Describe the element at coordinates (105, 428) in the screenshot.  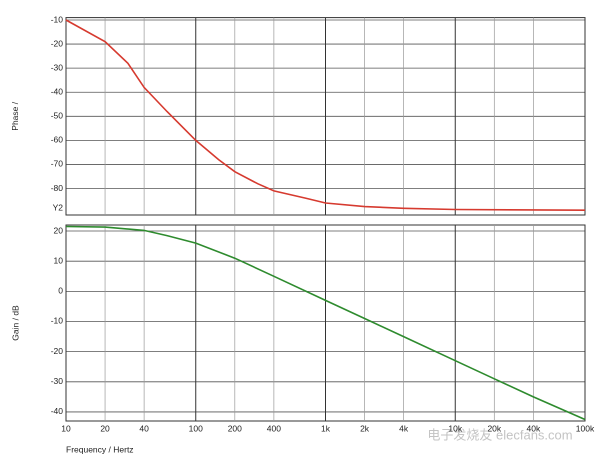
I see `x-tick-label: 20` at that location.